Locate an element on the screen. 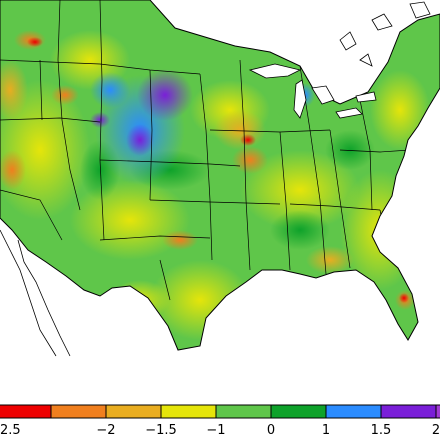 This screenshot has width=440, height=440. legend-tick-label-2: −1.5 is located at coordinates (161, 430).